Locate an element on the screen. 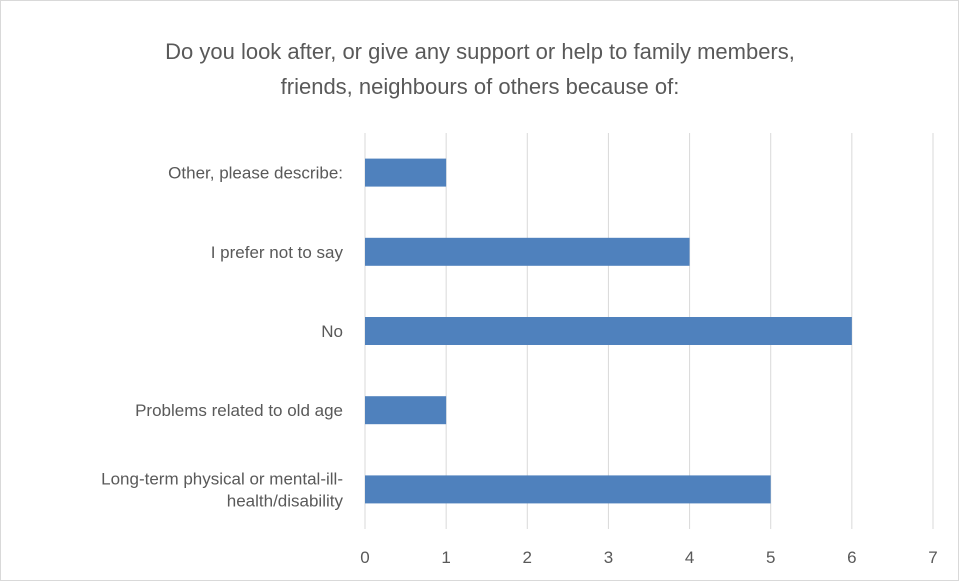 This screenshot has height=581, width=959. category-label: Long-term physical or mental-ill- is located at coordinates (222, 478).